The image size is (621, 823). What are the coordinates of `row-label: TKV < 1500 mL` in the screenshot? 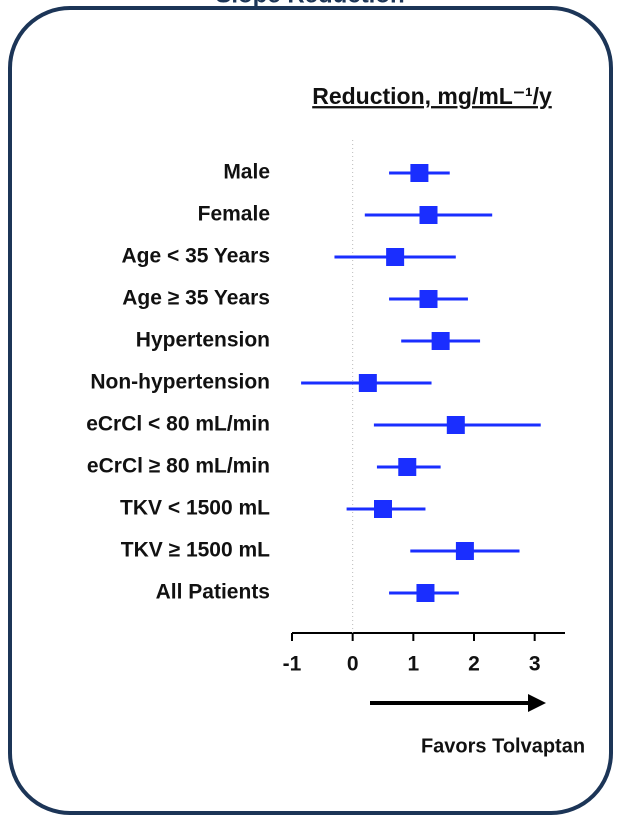 It's located at (195, 508).